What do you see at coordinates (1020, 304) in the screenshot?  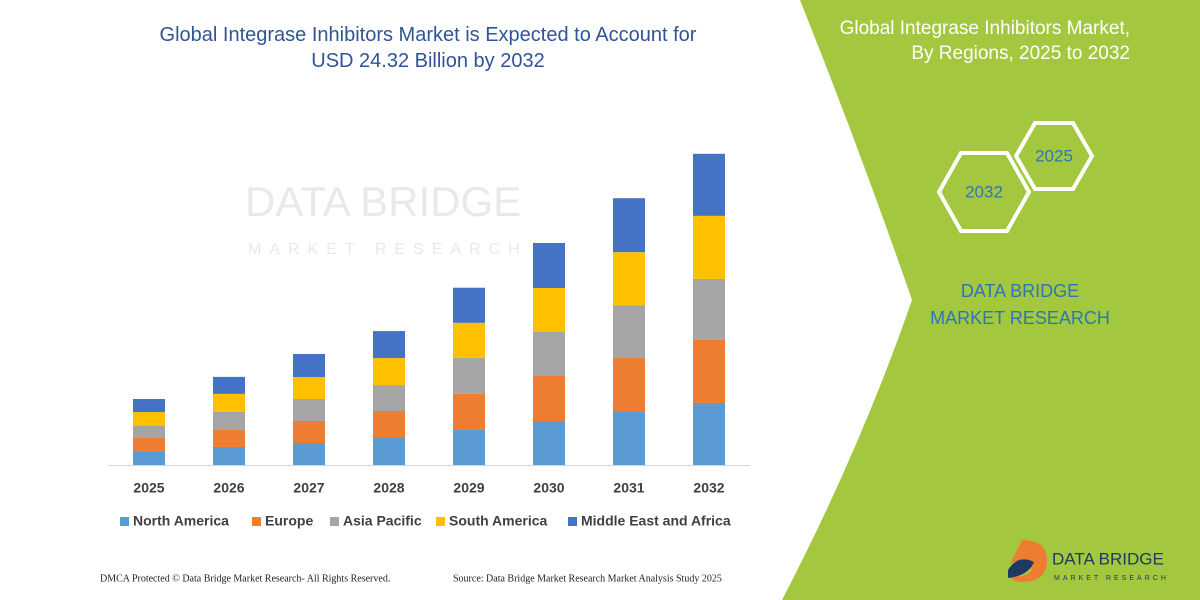 I see `panel-brand: DATA BRIDGE MARKET RESEARCH` at bounding box center [1020, 304].